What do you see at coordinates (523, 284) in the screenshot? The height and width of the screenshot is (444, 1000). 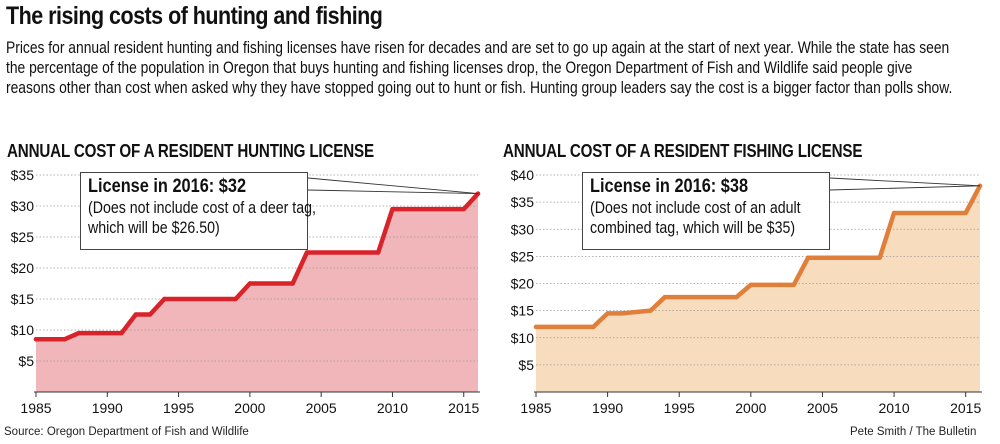 I see `fishing-y-tick-label: $20` at bounding box center [523, 284].